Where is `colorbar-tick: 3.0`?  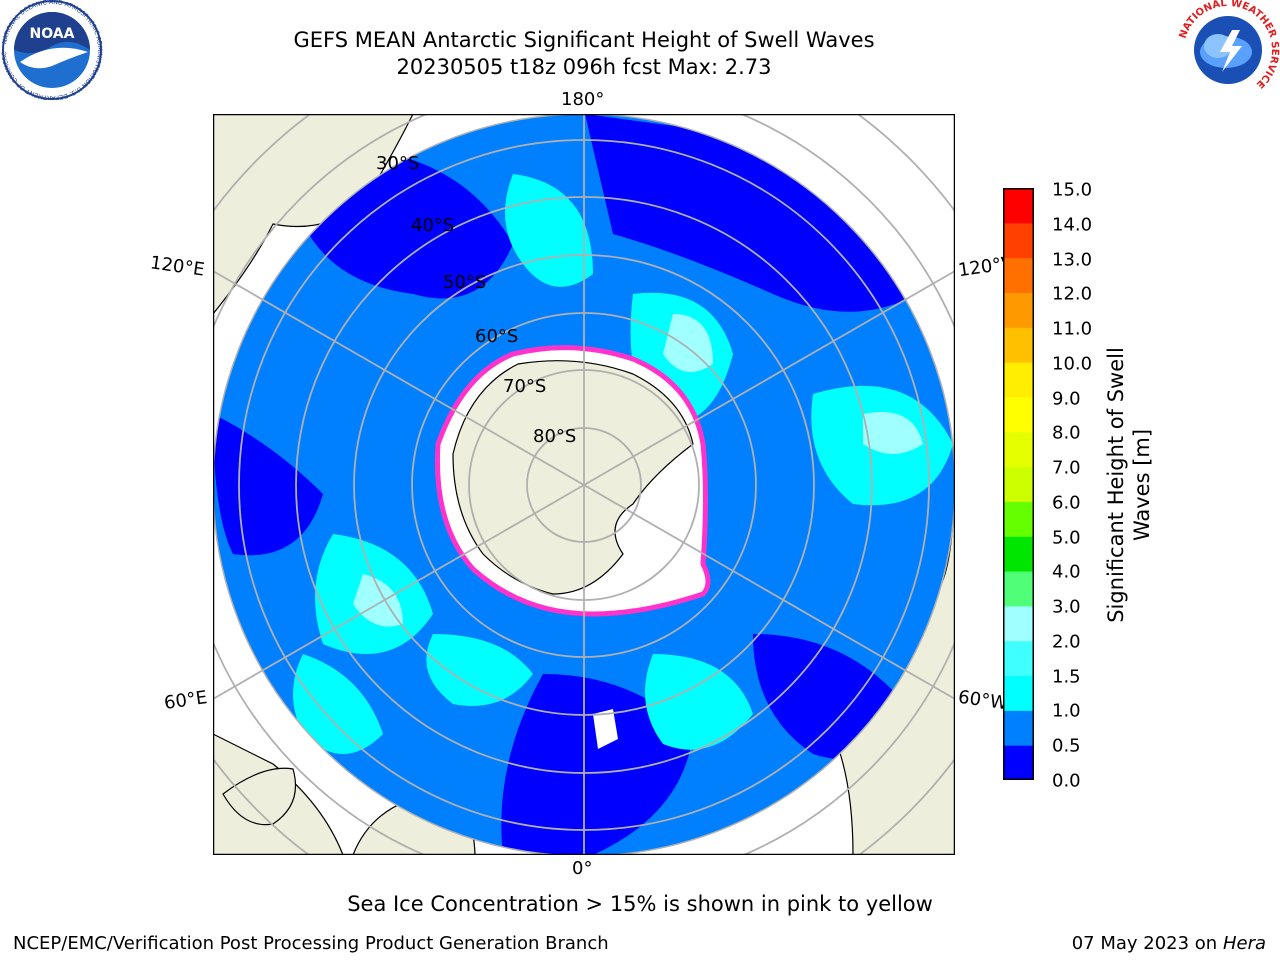
colorbar-tick: 3.0 is located at coordinates (1066, 607).